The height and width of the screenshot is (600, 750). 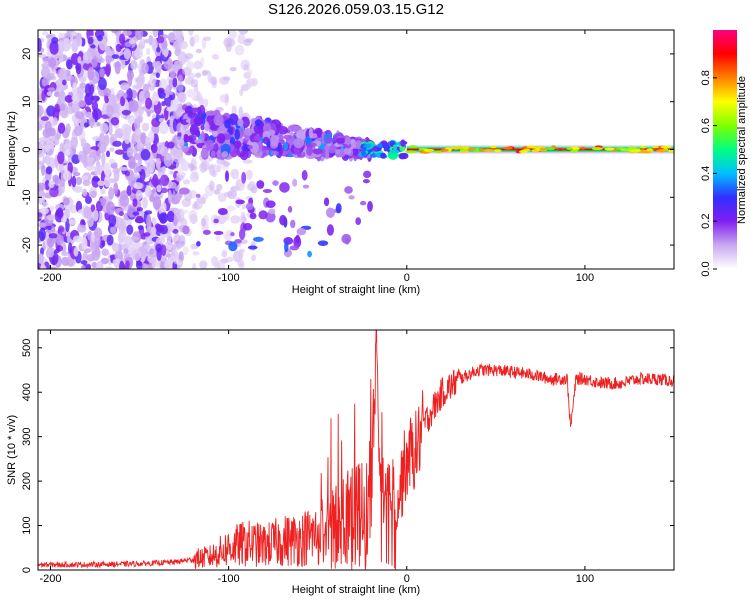 I want to click on colorbar-gradient, so click(x=725, y=149).